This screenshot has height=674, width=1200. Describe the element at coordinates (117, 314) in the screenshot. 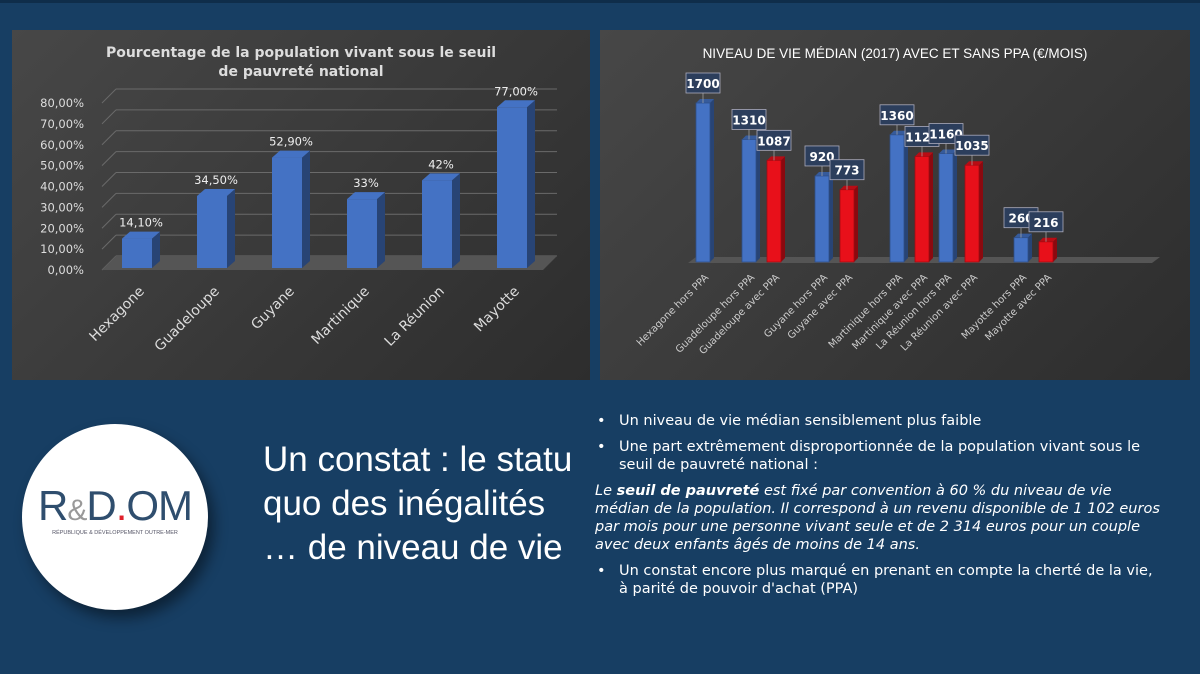

I see `x-tick-label: Hexagone` at that location.